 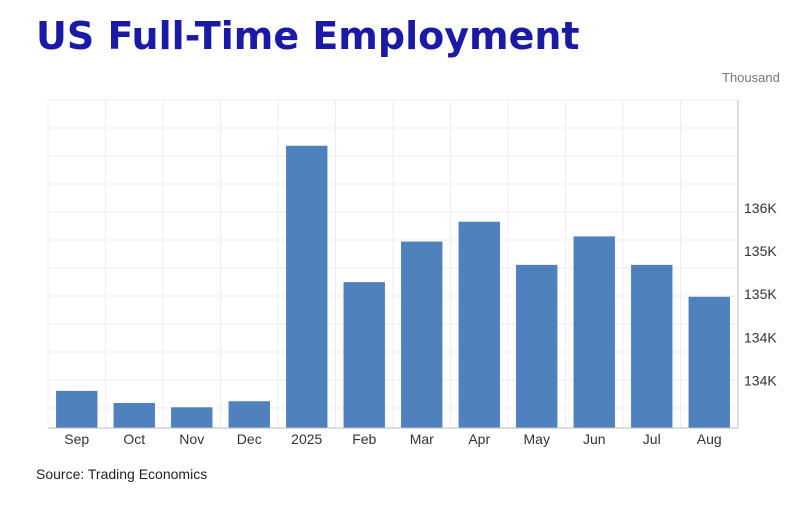 What do you see at coordinates (364, 439) in the screenshot?
I see `x-tick-label: Feb` at bounding box center [364, 439].